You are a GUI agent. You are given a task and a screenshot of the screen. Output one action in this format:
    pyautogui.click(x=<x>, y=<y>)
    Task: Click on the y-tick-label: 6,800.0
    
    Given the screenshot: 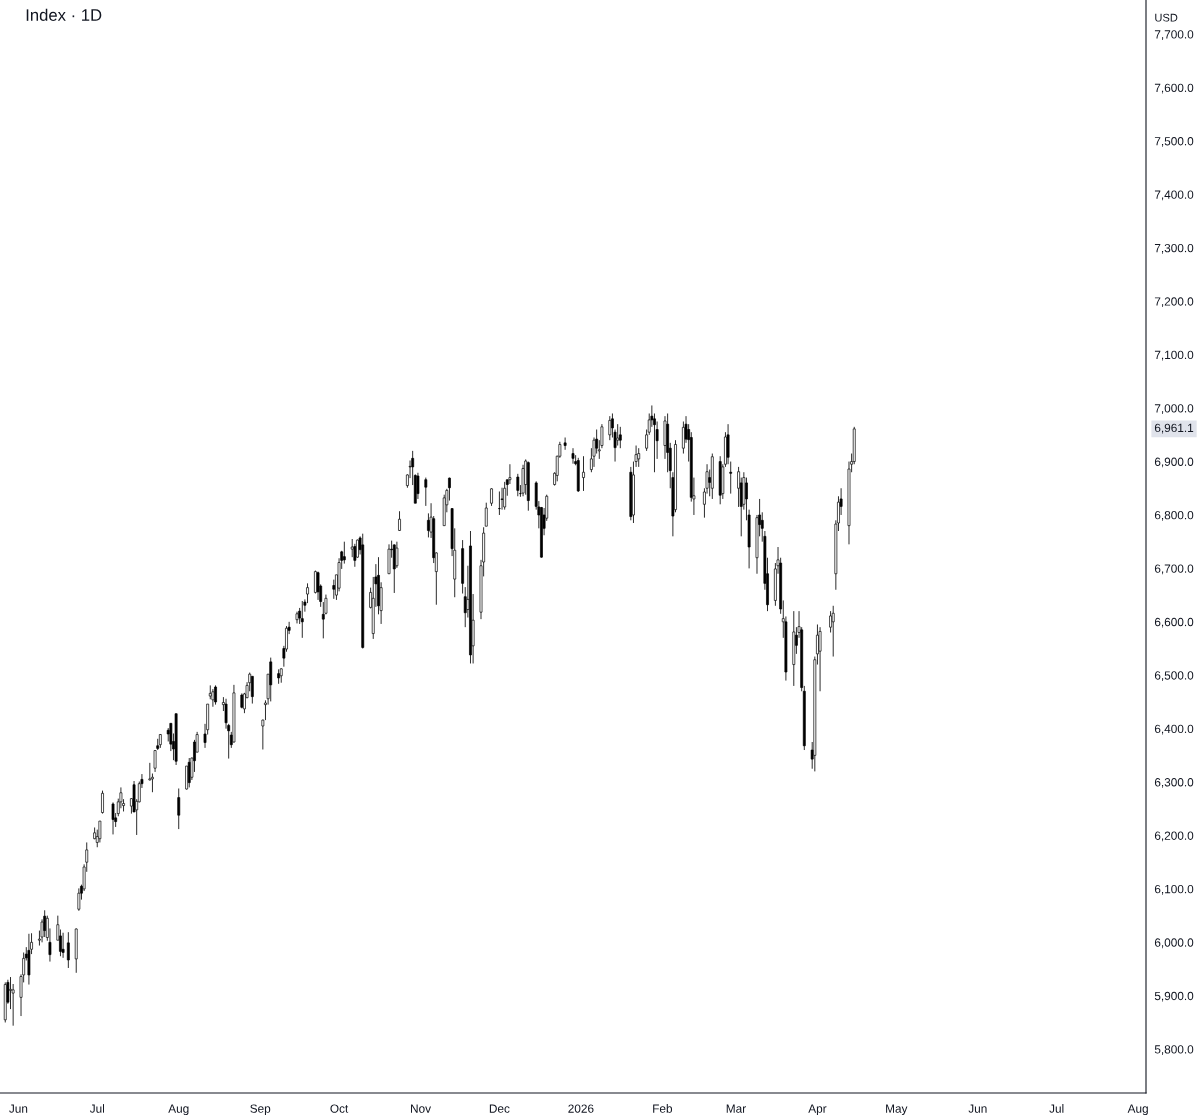 What is the action you would take?
    pyautogui.click(x=1174, y=516)
    